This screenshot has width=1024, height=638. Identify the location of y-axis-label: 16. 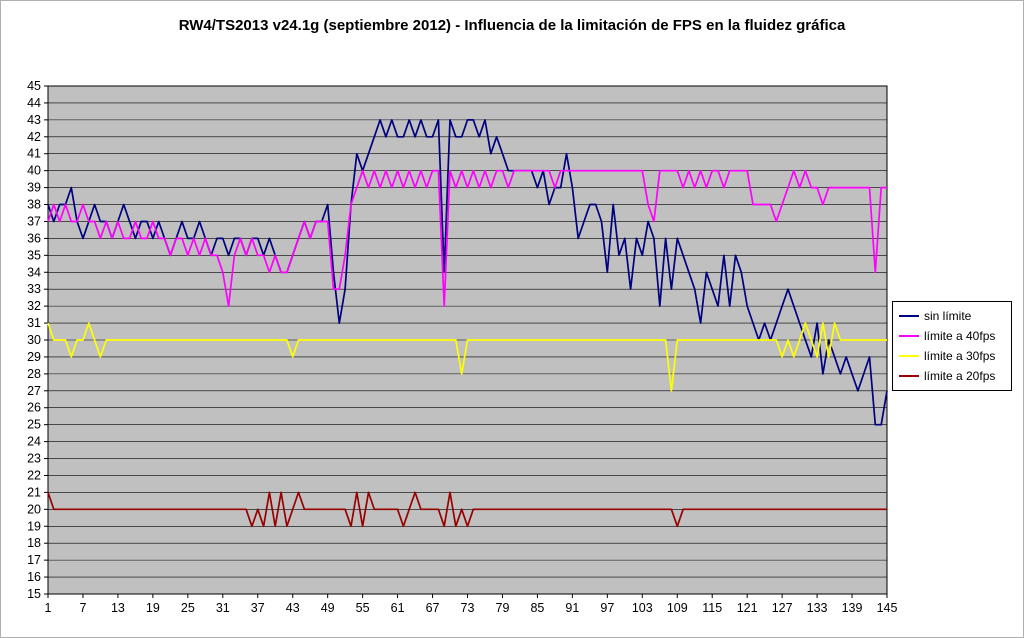
(34, 577).